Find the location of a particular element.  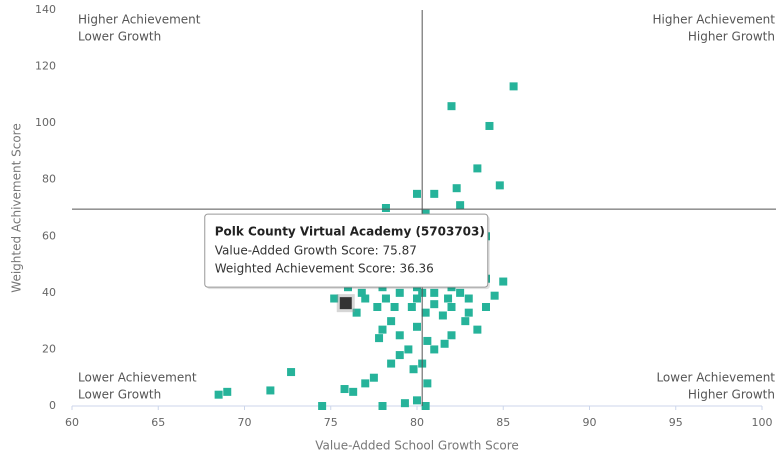

y-tick-label: 60 is located at coordinates (49, 235).